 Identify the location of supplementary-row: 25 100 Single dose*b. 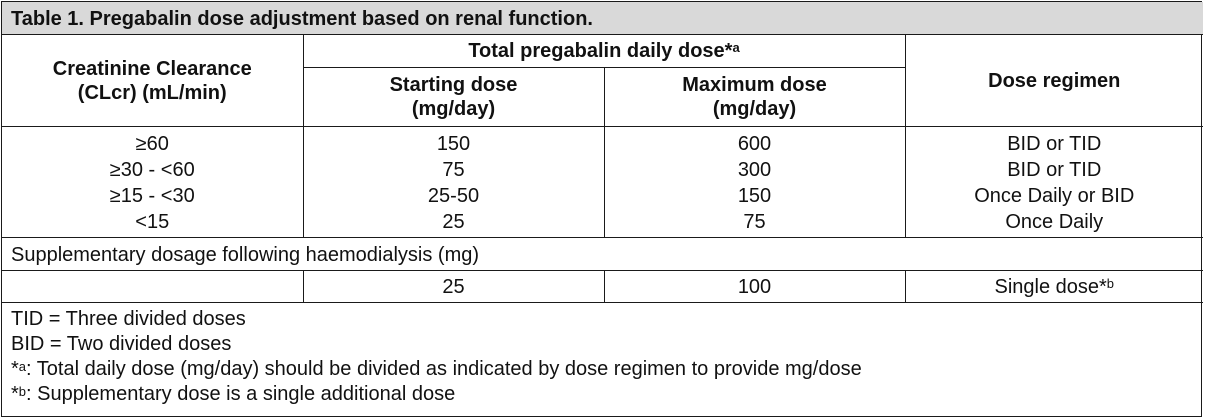
(603, 286).